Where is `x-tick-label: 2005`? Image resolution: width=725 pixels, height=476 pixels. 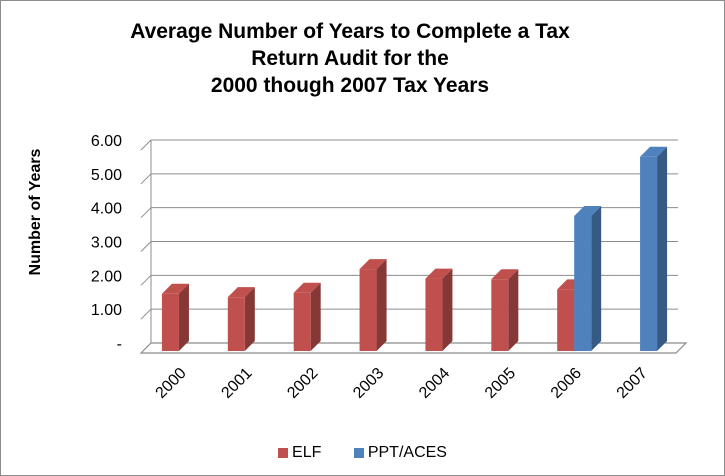 x-tick-label: 2005 is located at coordinates (500, 383).